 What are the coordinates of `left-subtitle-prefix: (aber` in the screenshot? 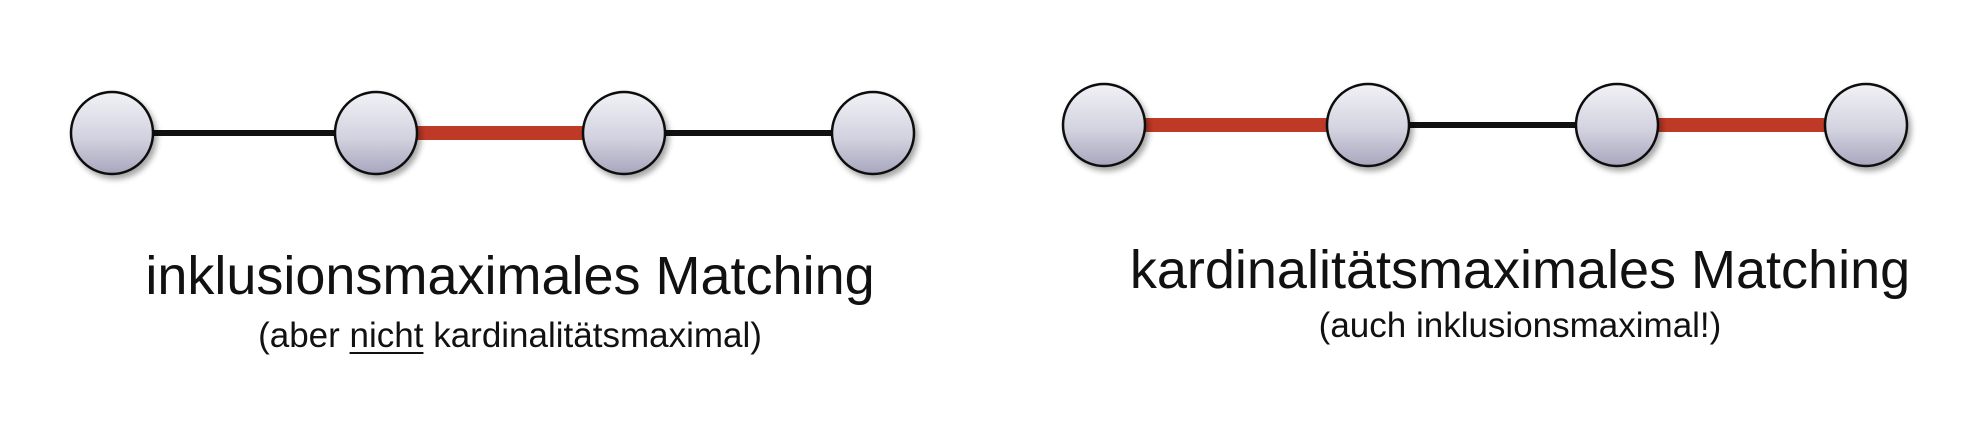 It's located at (303, 335).